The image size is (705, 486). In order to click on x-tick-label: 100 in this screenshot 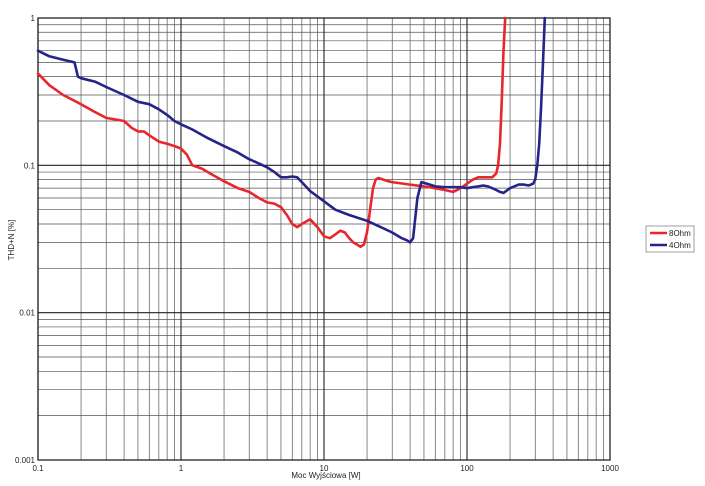, I will do `click(467, 468)`.